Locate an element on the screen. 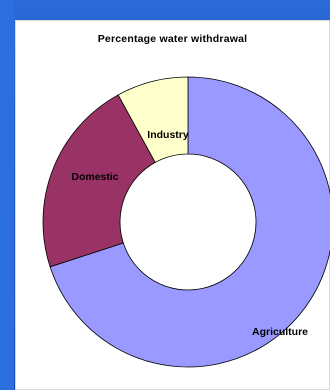 This screenshot has width=330, height=390. chart-title: Percentage water withdrawal is located at coordinates (172, 39).